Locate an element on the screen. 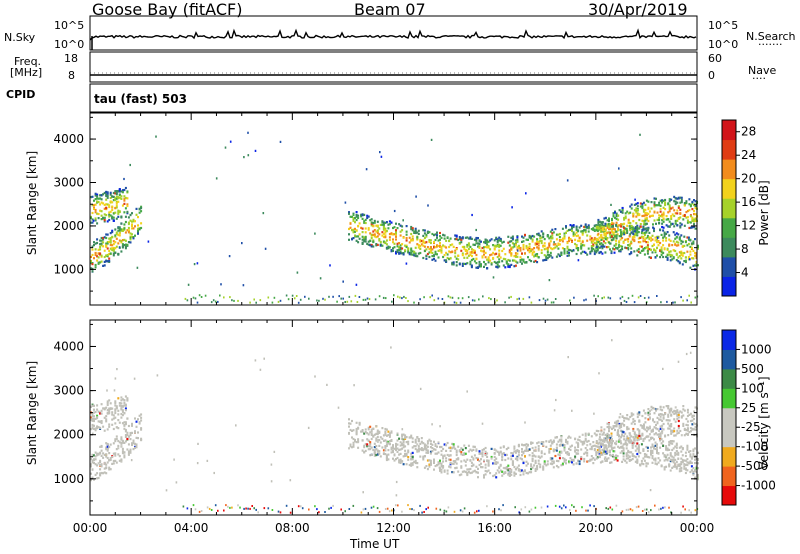  nsearch-tick-bottom: 10^0 is located at coordinates (723, 44).